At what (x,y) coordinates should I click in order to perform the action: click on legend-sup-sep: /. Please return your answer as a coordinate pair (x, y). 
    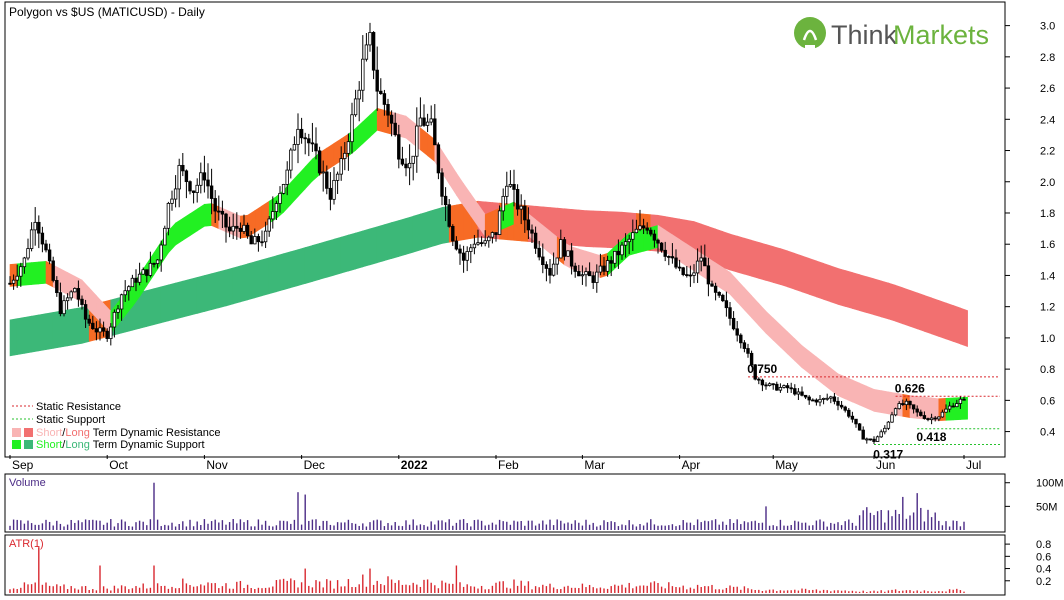
    Looking at the image, I should click on (64, 445).